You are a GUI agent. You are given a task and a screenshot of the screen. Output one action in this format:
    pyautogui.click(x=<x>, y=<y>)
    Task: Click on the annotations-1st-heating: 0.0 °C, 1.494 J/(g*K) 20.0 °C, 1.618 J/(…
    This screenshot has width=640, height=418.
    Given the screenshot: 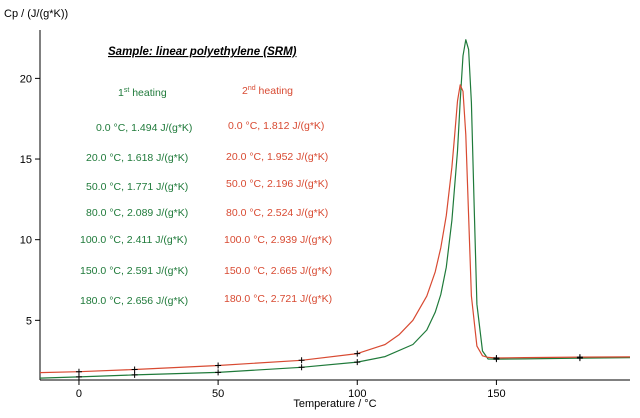 What is the action you would take?
    pyautogui.click(x=136, y=214)
    